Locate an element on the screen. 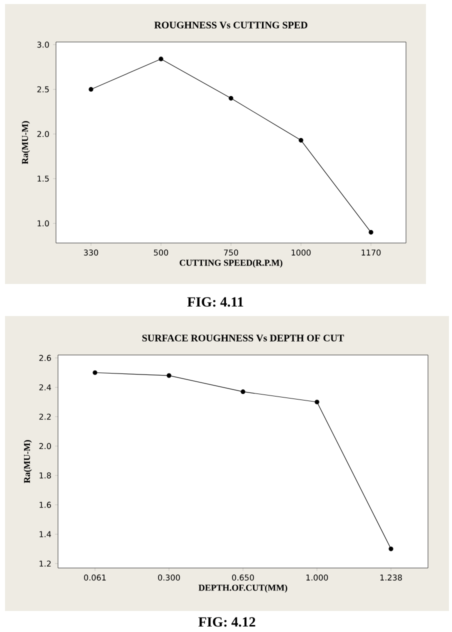 This screenshot has width=452, height=632. x-tick-label: 0.300 is located at coordinates (169, 577).